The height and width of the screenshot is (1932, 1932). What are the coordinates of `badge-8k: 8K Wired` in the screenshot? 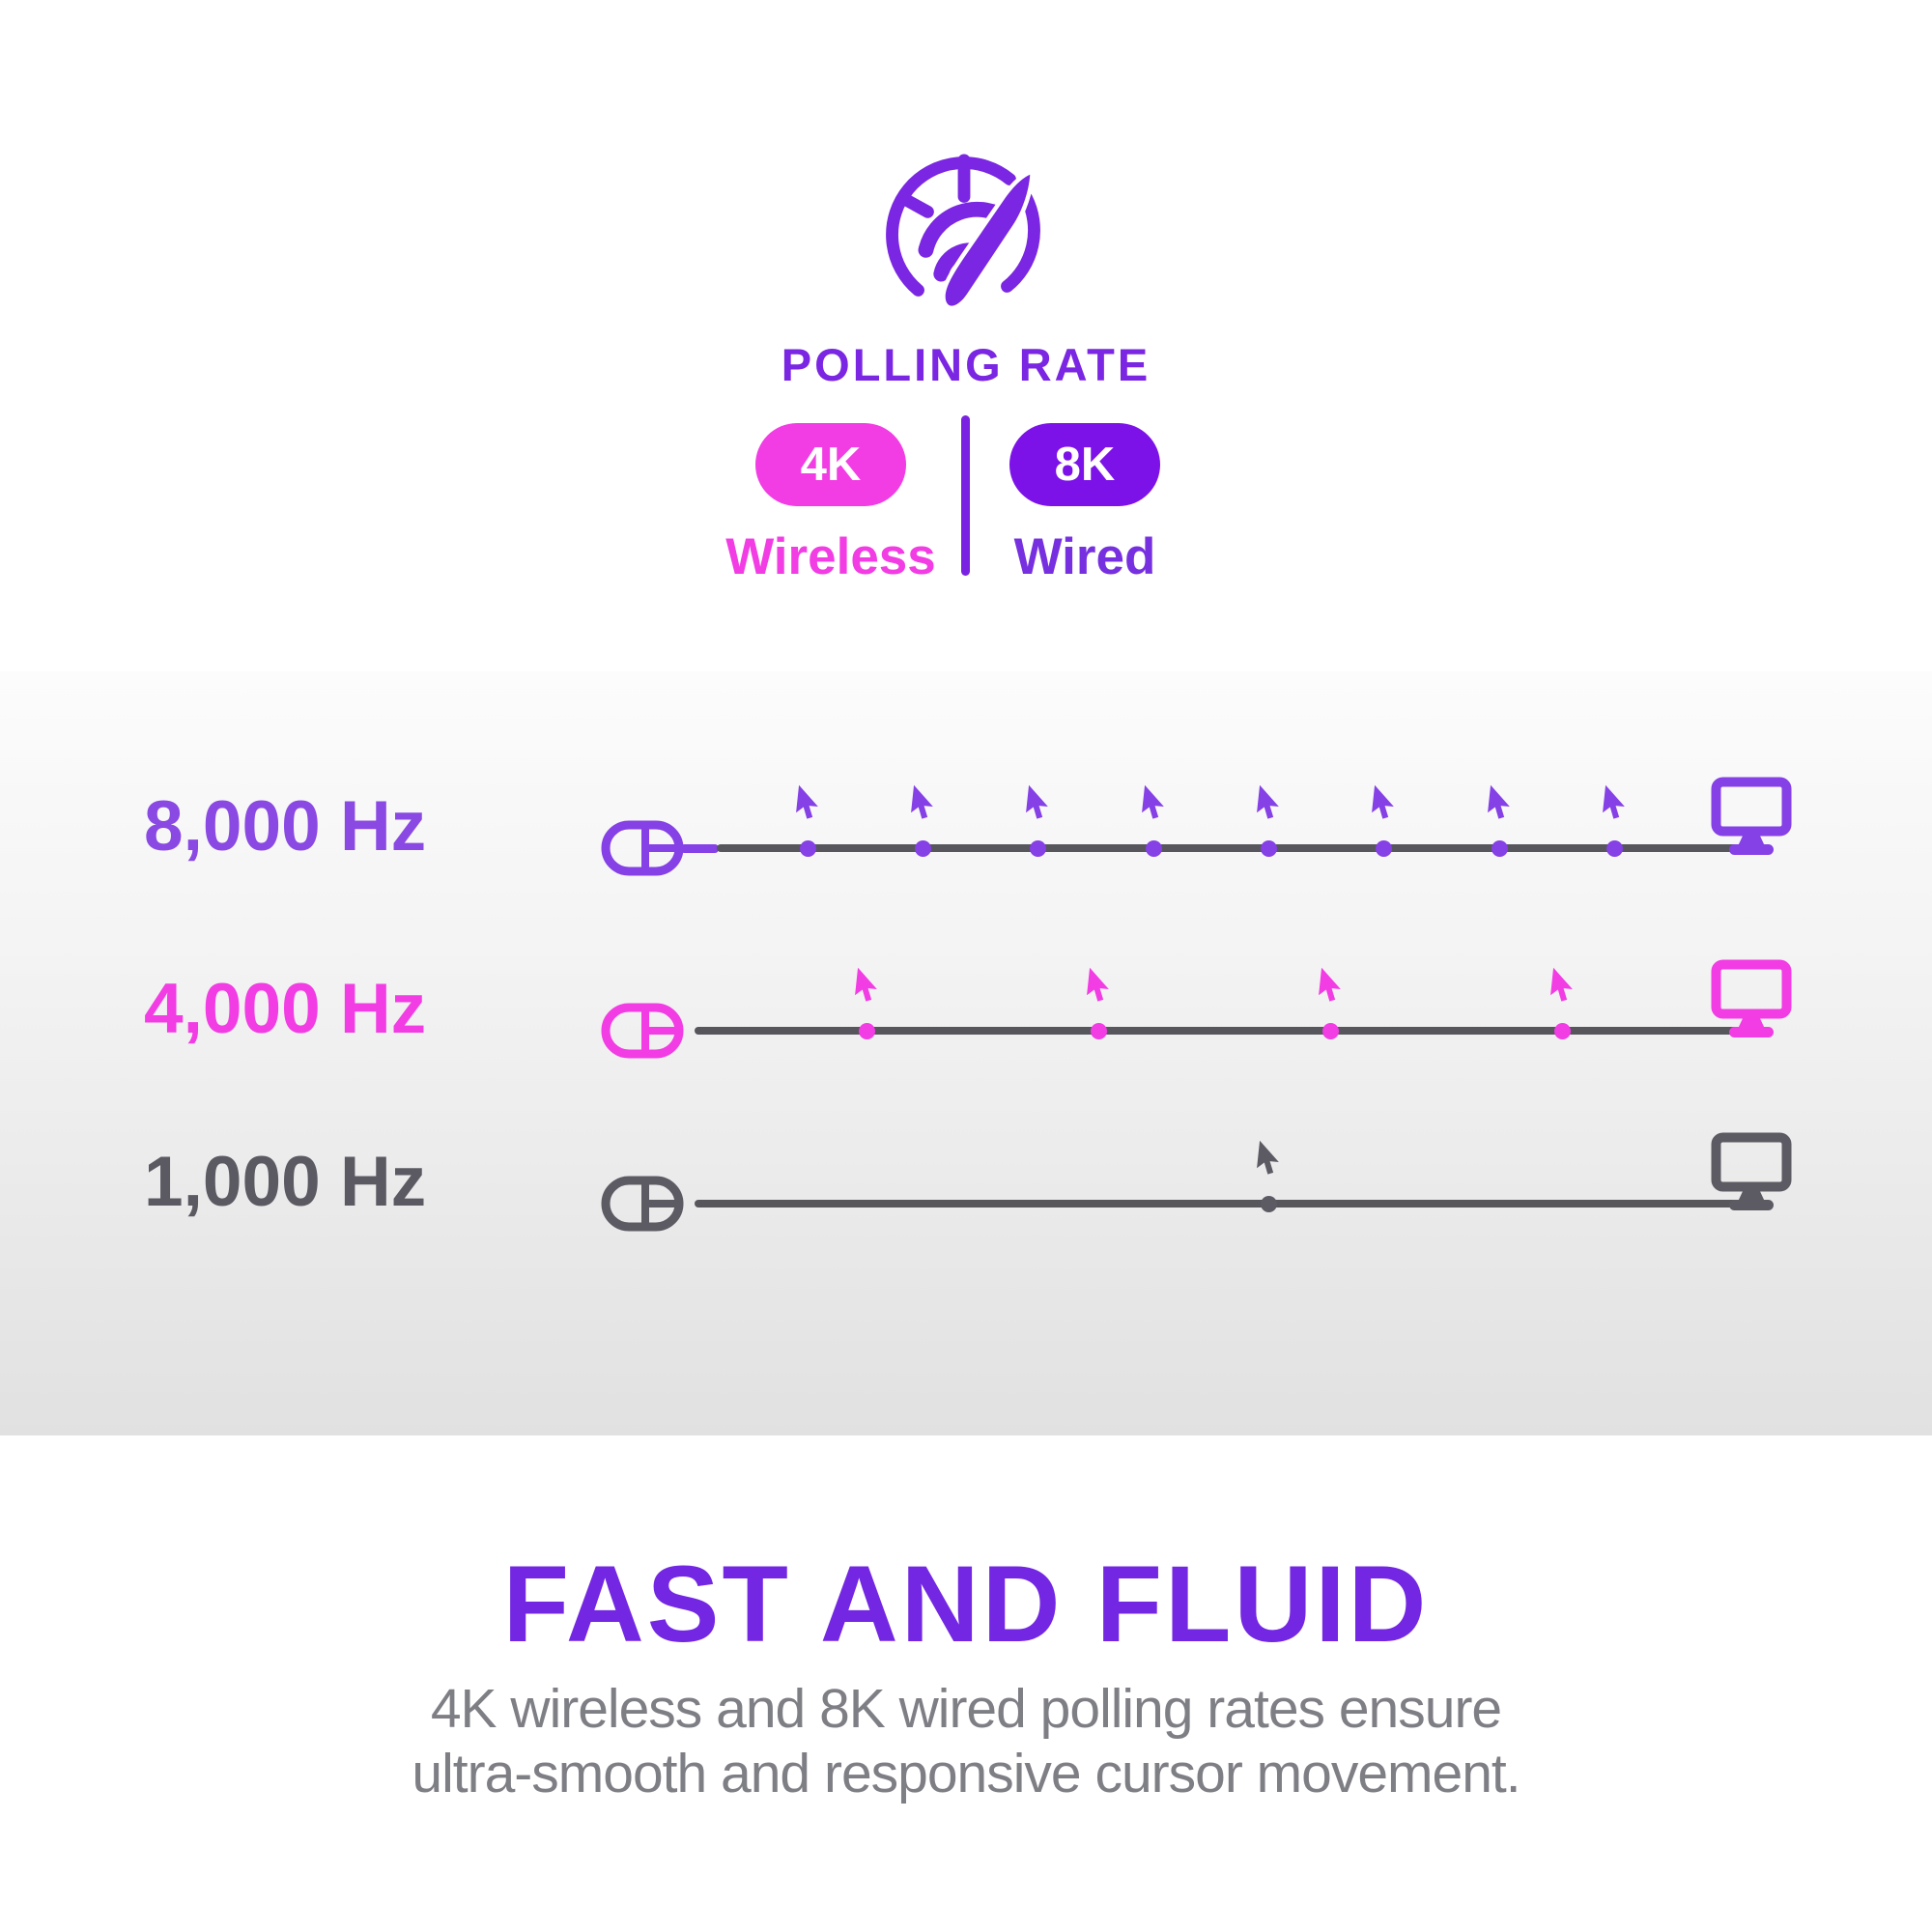 It's located at (1085, 505).